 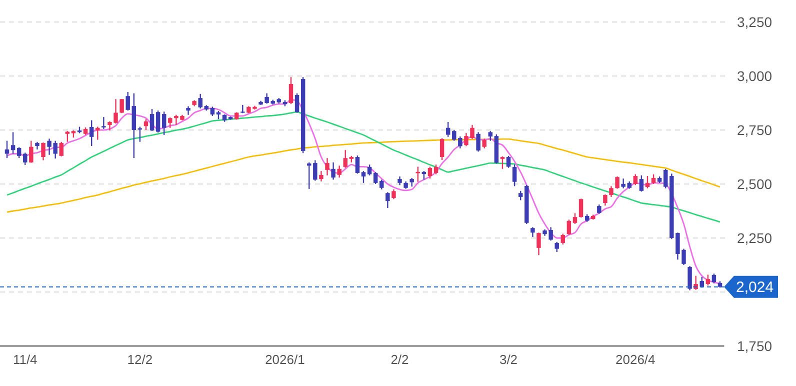 I want to click on y-tick-label: 2,250, so click(x=754, y=238).